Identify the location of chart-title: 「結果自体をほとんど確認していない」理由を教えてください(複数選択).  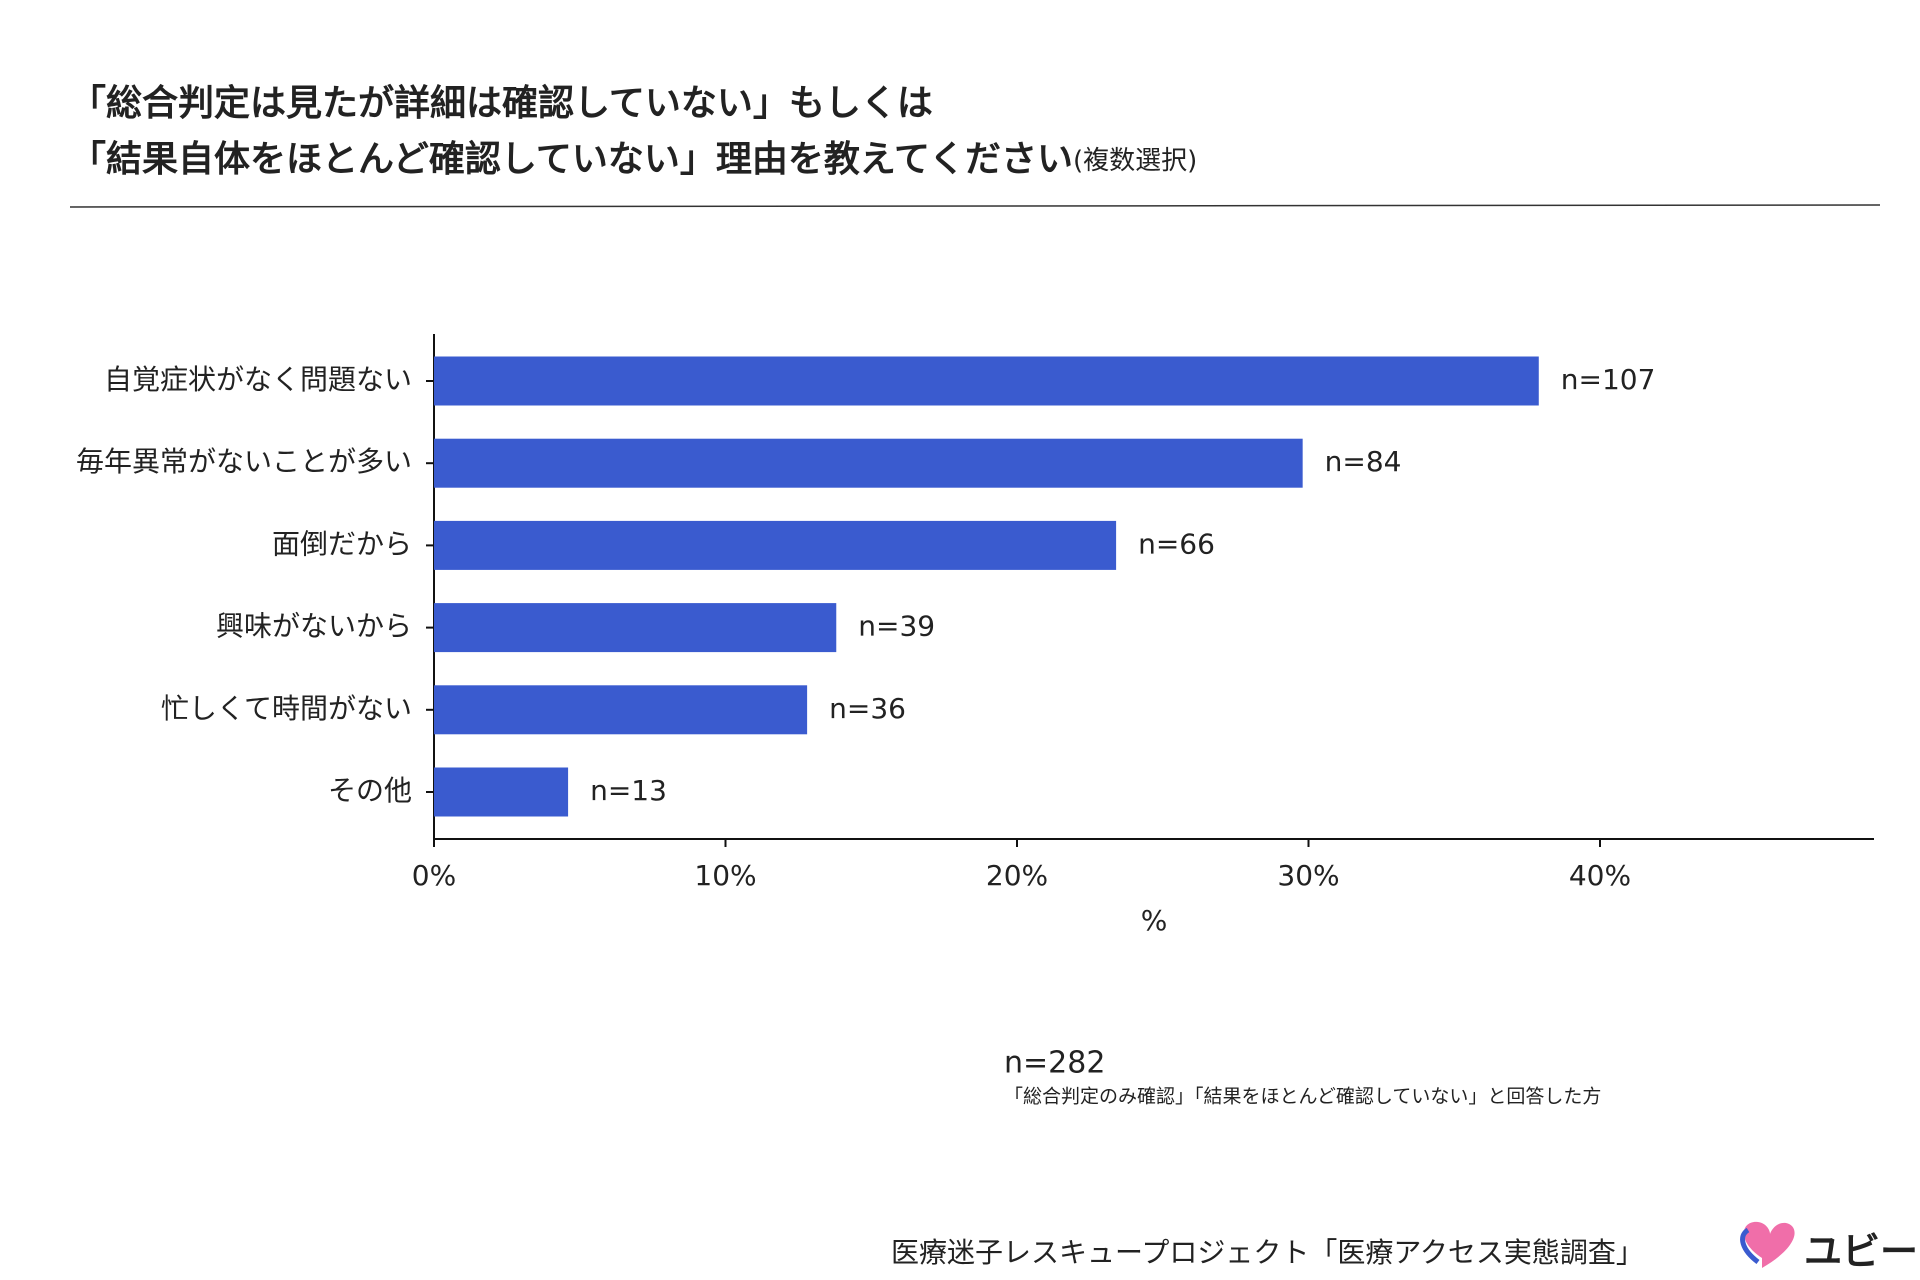
(633, 159).